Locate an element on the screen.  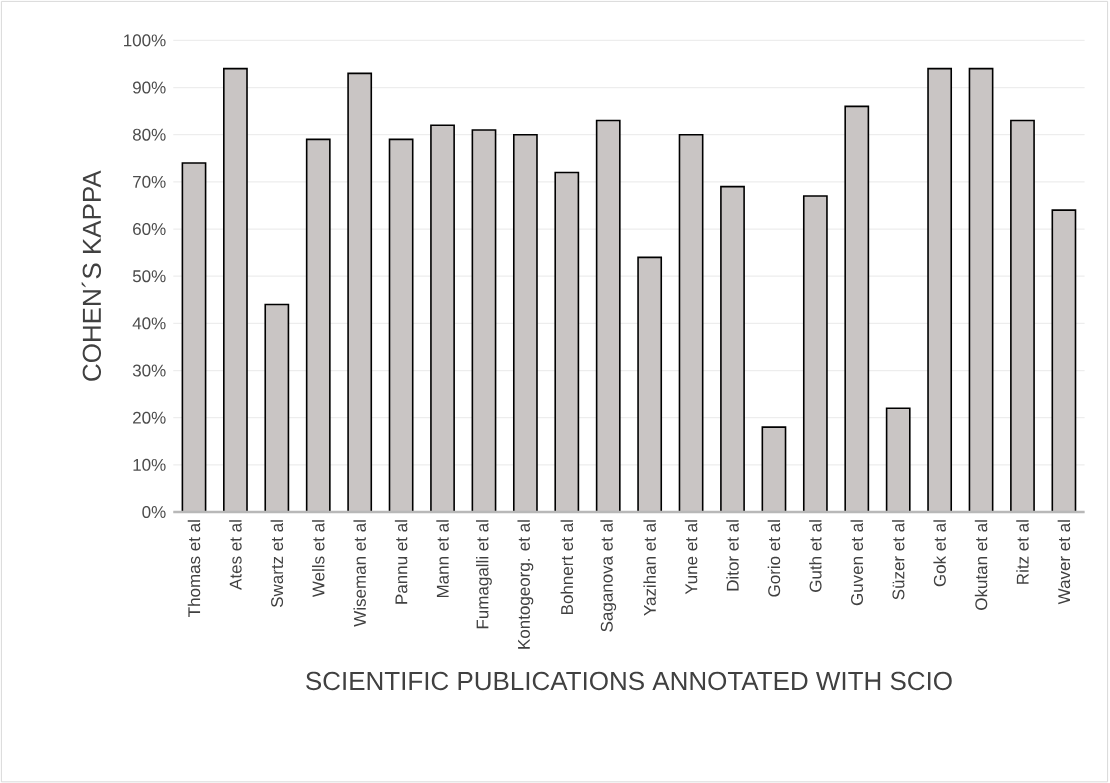
x-tick-label: Guth et al is located at coordinates (815, 556).